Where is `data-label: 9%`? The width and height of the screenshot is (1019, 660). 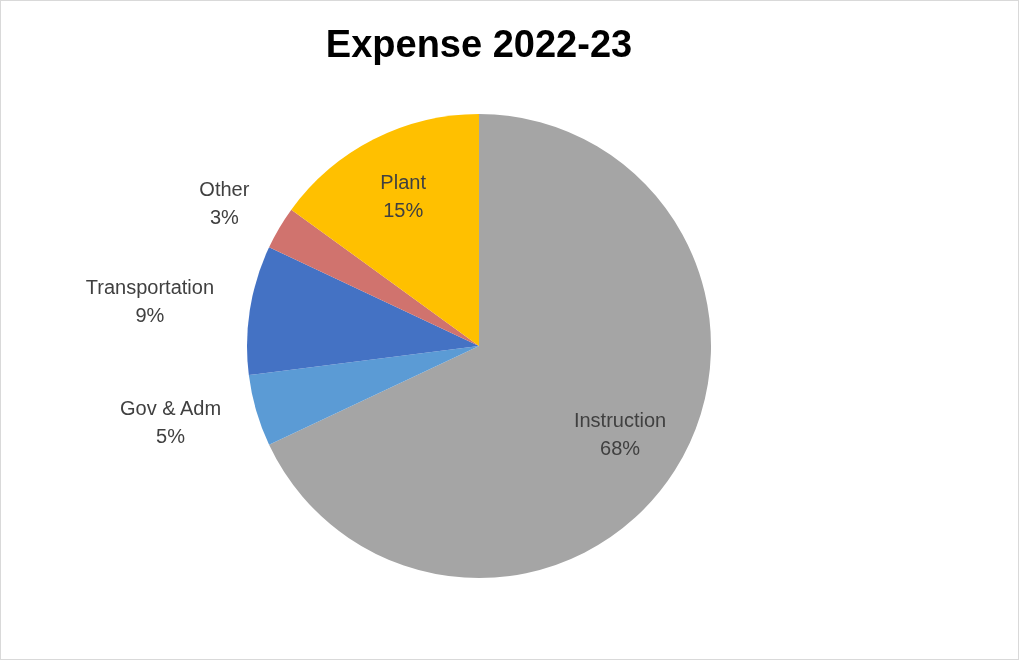
data-label: 9% is located at coordinates (150, 314).